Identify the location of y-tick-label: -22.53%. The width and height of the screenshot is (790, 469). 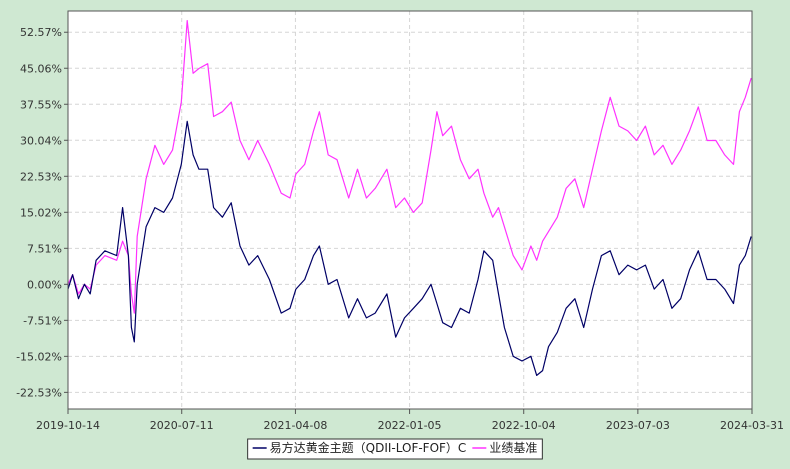
(39, 392).